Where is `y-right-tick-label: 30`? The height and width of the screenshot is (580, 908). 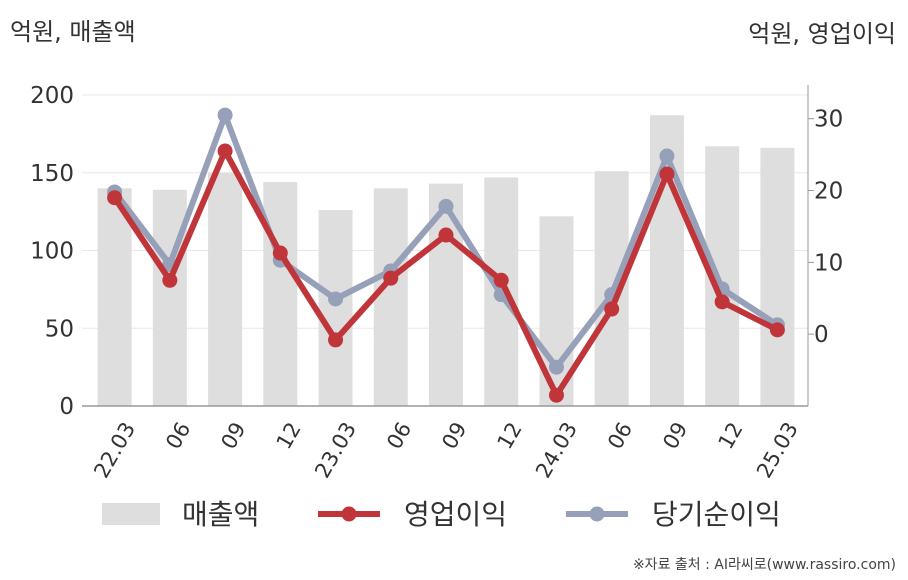
y-right-tick-label: 30 is located at coordinates (828, 120).